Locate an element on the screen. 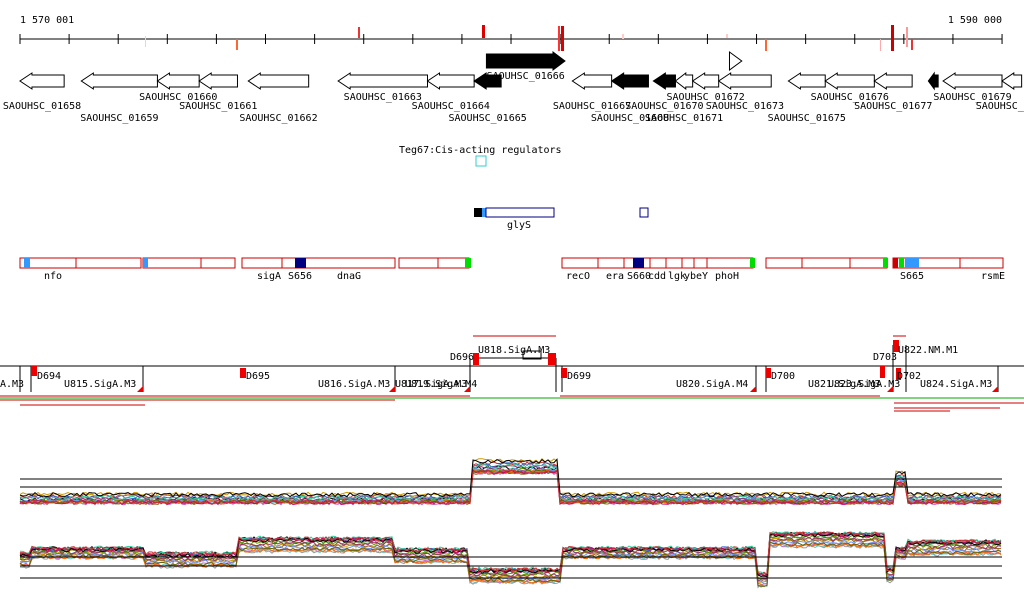 The height and width of the screenshot is (611, 1024). transcript-label: cdd is located at coordinates (657, 276).